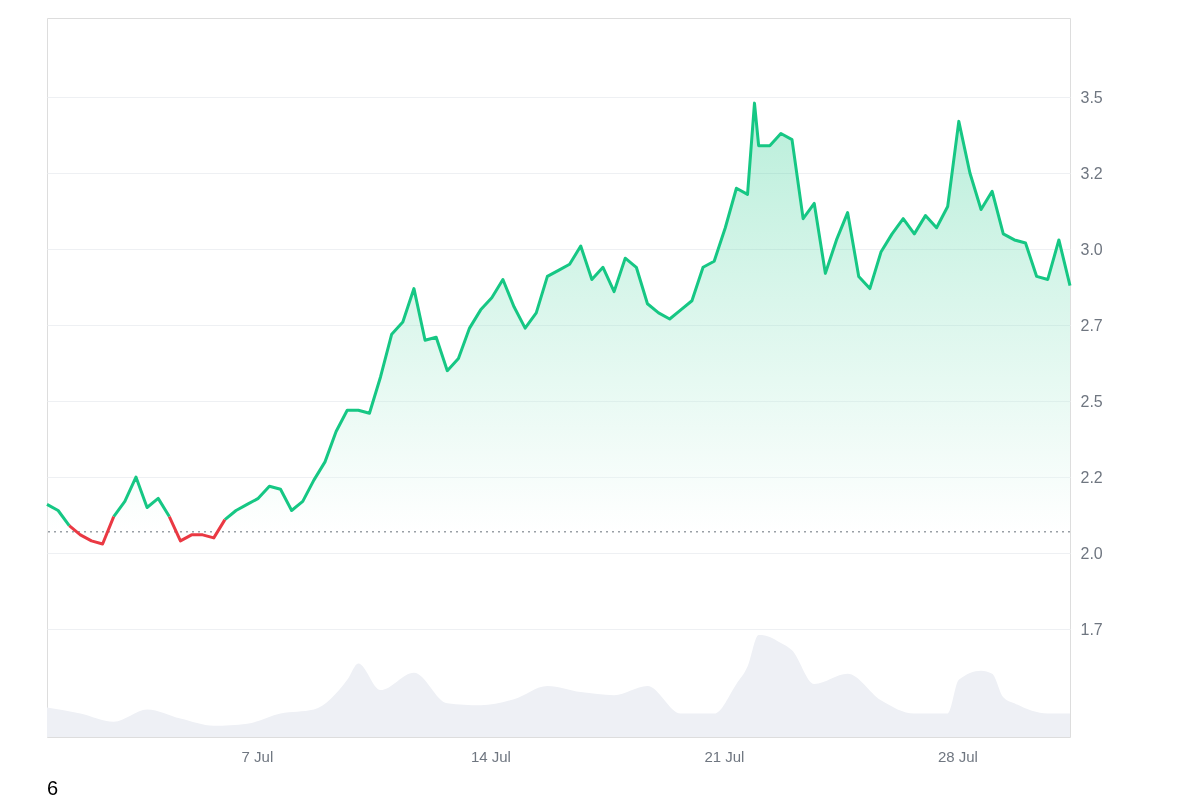 The image size is (1200, 800). I want to click on y-tick-label: 3.2, so click(1091, 173).